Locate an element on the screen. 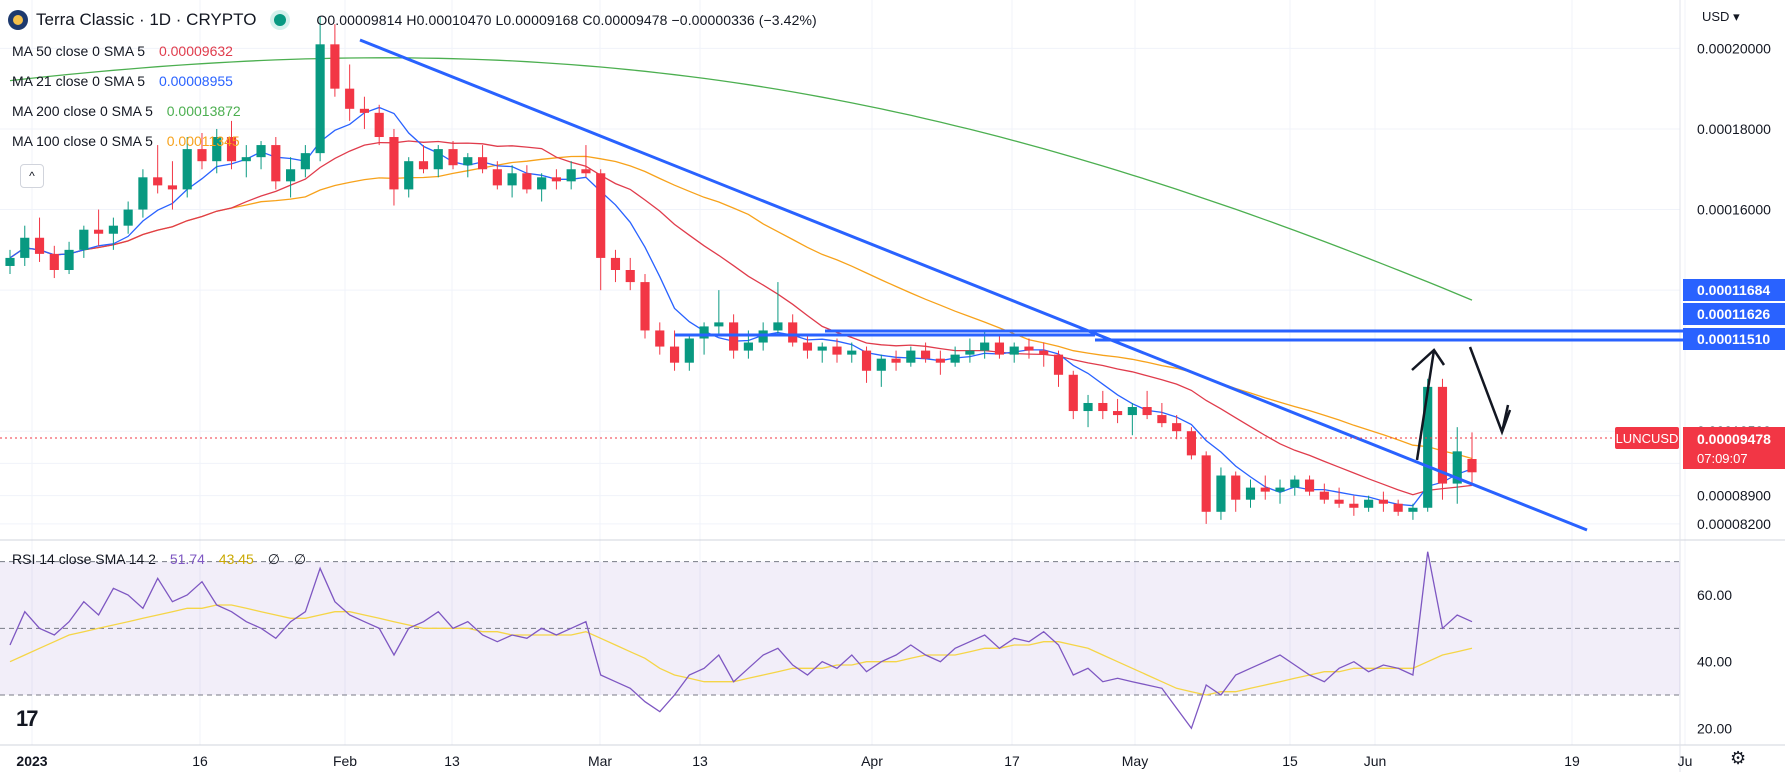  indicator-value: 0.00008955 is located at coordinates (195, 81).